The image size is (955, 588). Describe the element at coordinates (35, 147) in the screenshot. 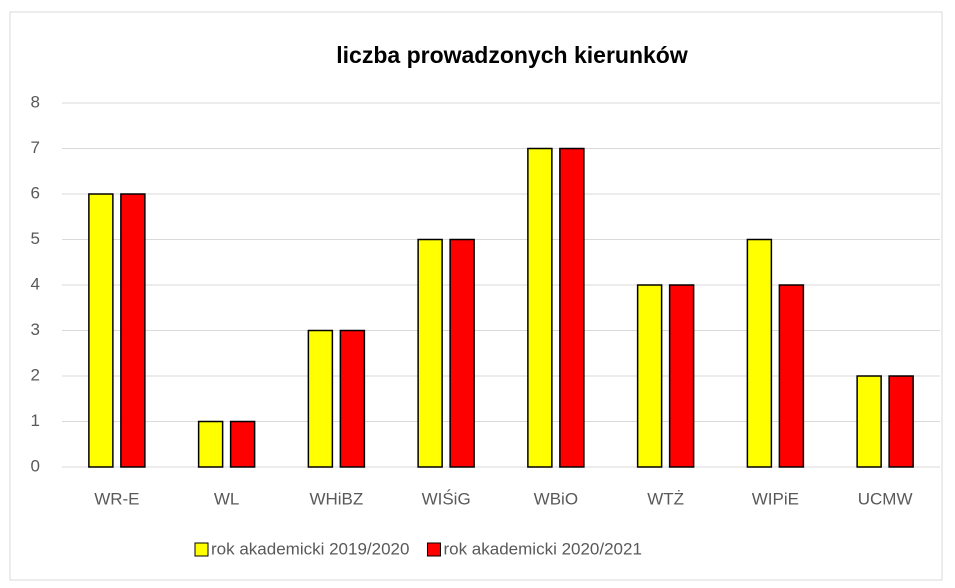

I see `y-tick-label: 7` at that location.